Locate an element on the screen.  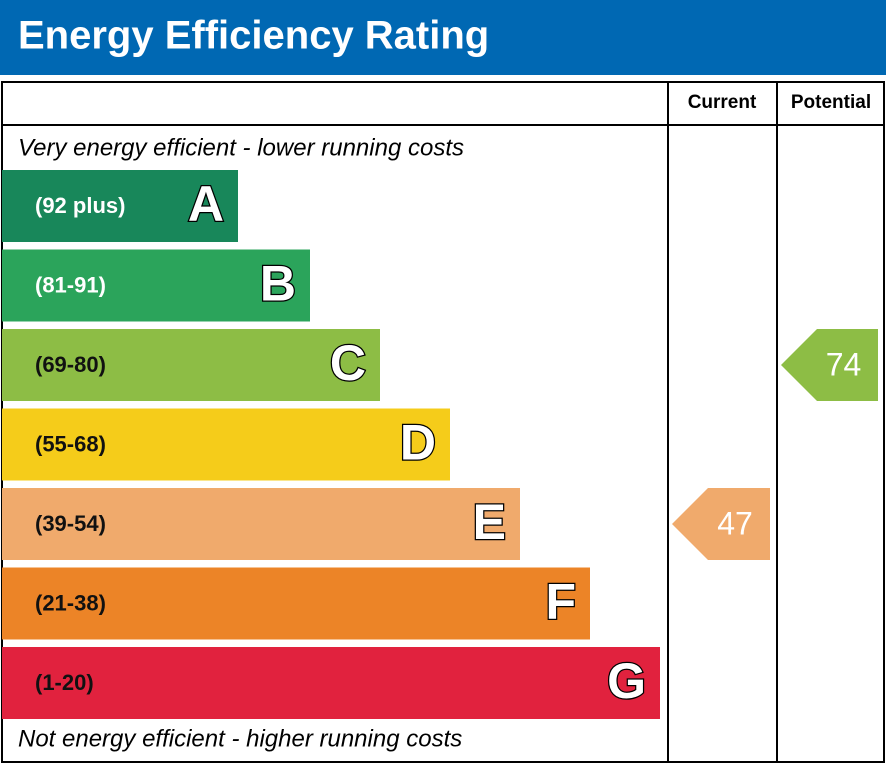
title: Energy Efficiency Rating is located at coordinates (253, 36).